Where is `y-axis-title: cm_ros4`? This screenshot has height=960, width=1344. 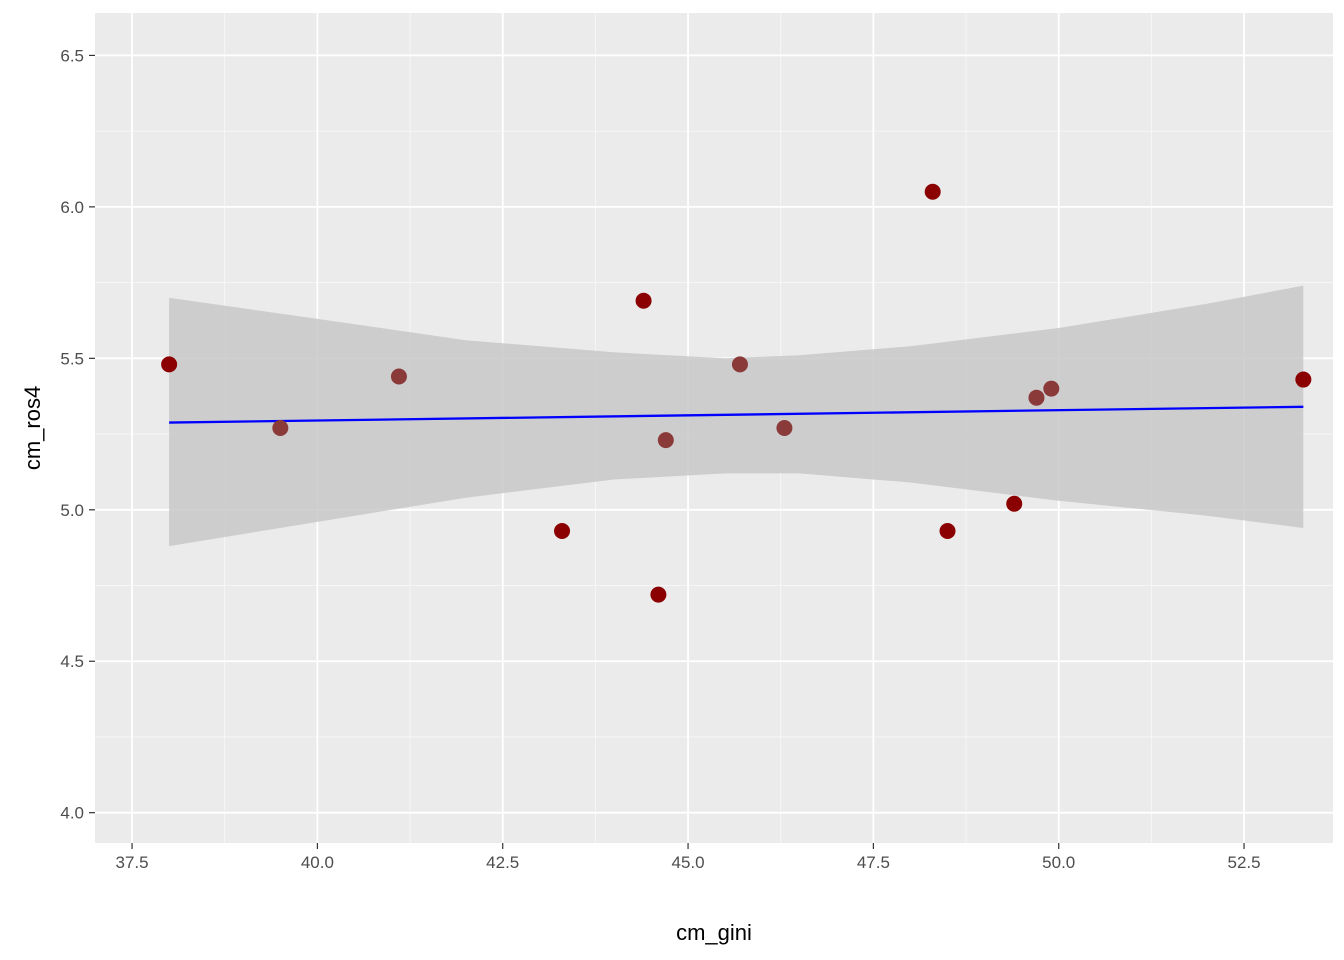
y-axis-title: cm_ros4 is located at coordinates (32, 428).